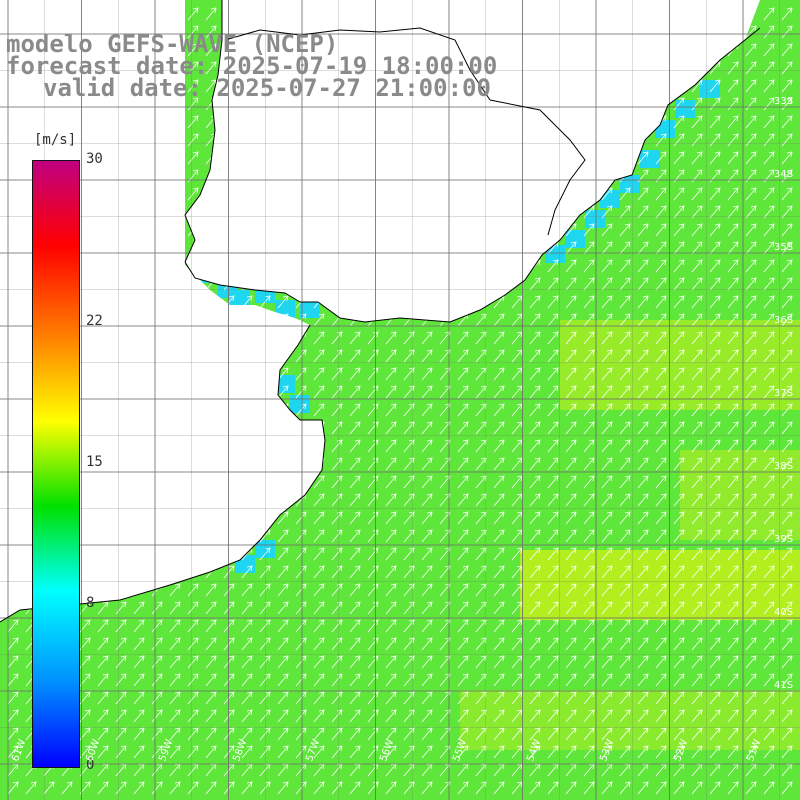  Describe the element at coordinates (55, 140) in the screenshot. I see `legend-unit: [m/s]` at that location.